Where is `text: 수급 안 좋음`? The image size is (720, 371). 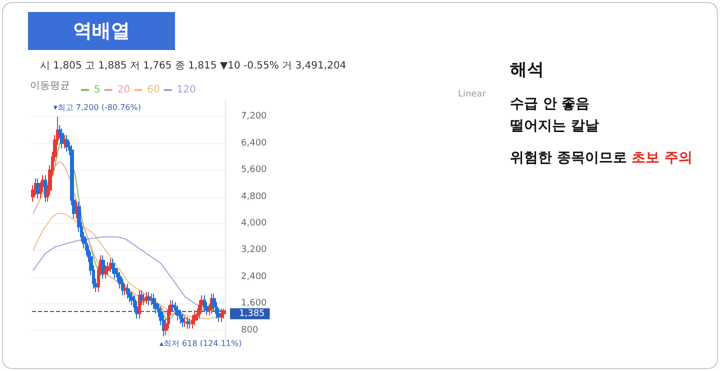
text: 수급 안 좋음 is located at coordinates (550, 104).